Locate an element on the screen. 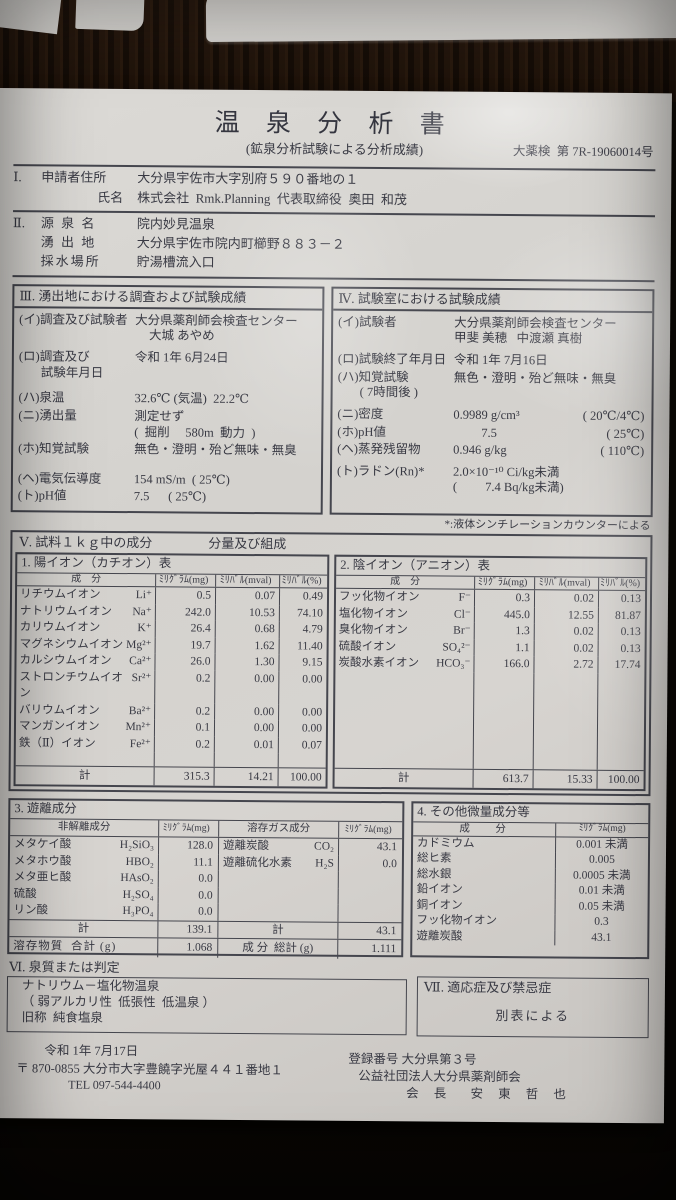 This screenshot has width=676, height=1200. cell-value: 0.3 is located at coordinates (601, 922).